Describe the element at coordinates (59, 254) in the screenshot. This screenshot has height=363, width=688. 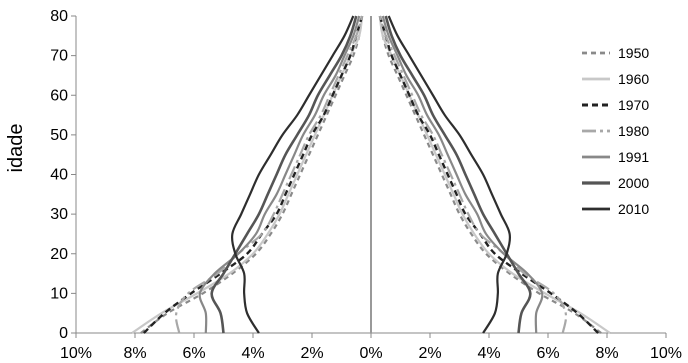
I see `y-tick-label: 20` at that location.